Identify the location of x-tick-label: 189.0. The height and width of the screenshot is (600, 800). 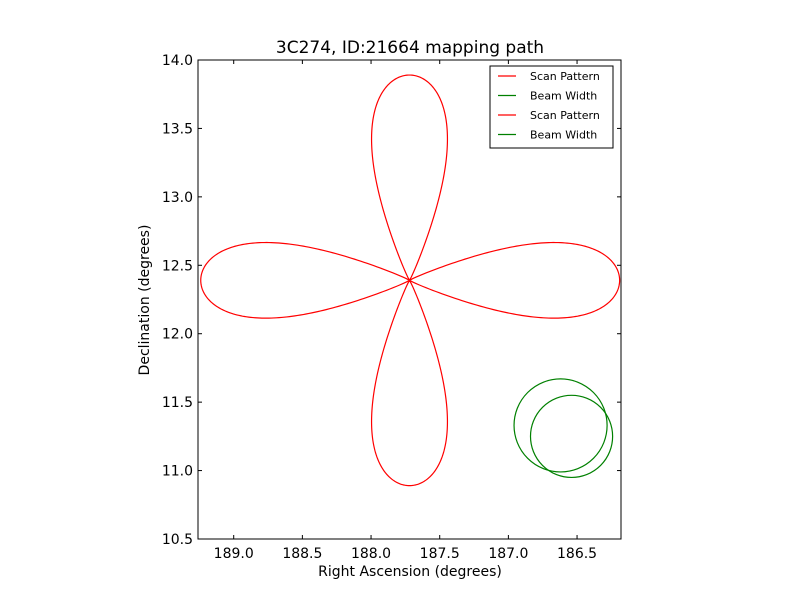
(234, 554).